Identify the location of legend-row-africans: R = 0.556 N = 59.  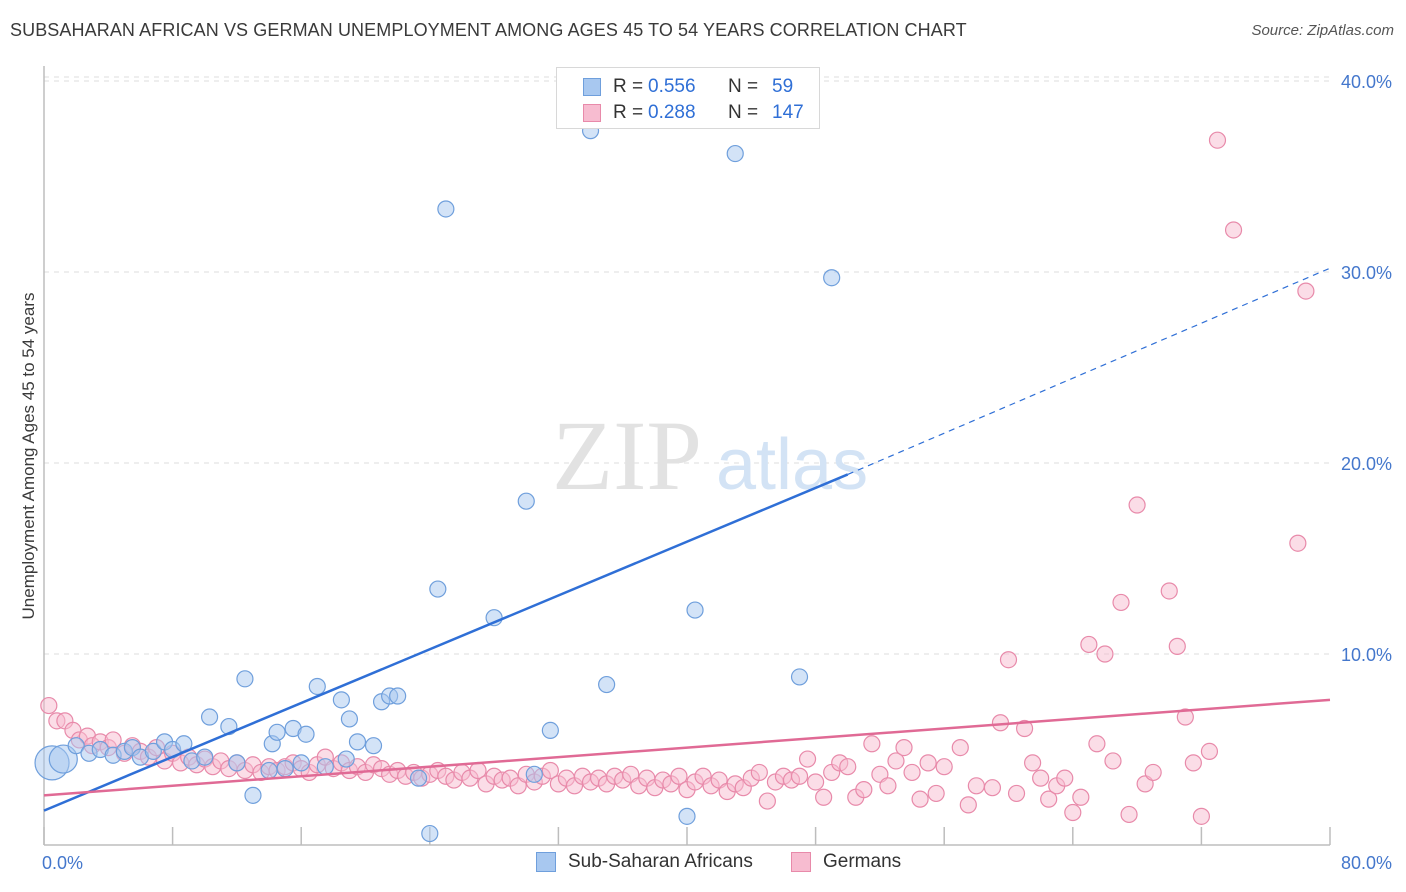
(688, 87).